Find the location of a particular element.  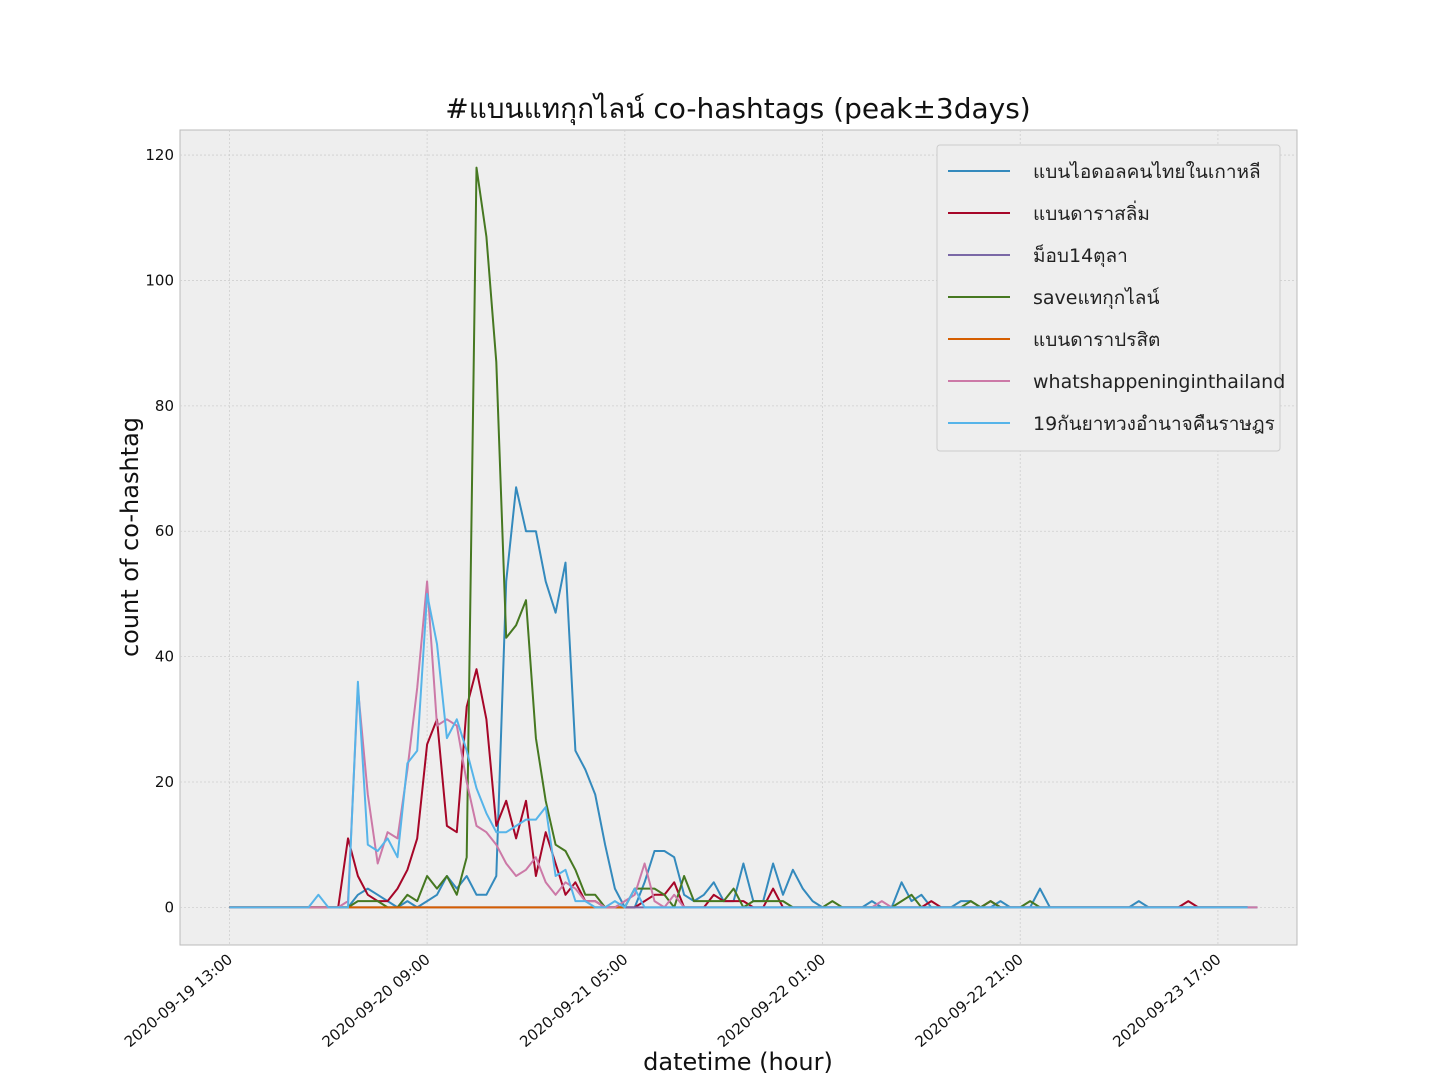

y-tick-label: 120 is located at coordinates (159, 155).